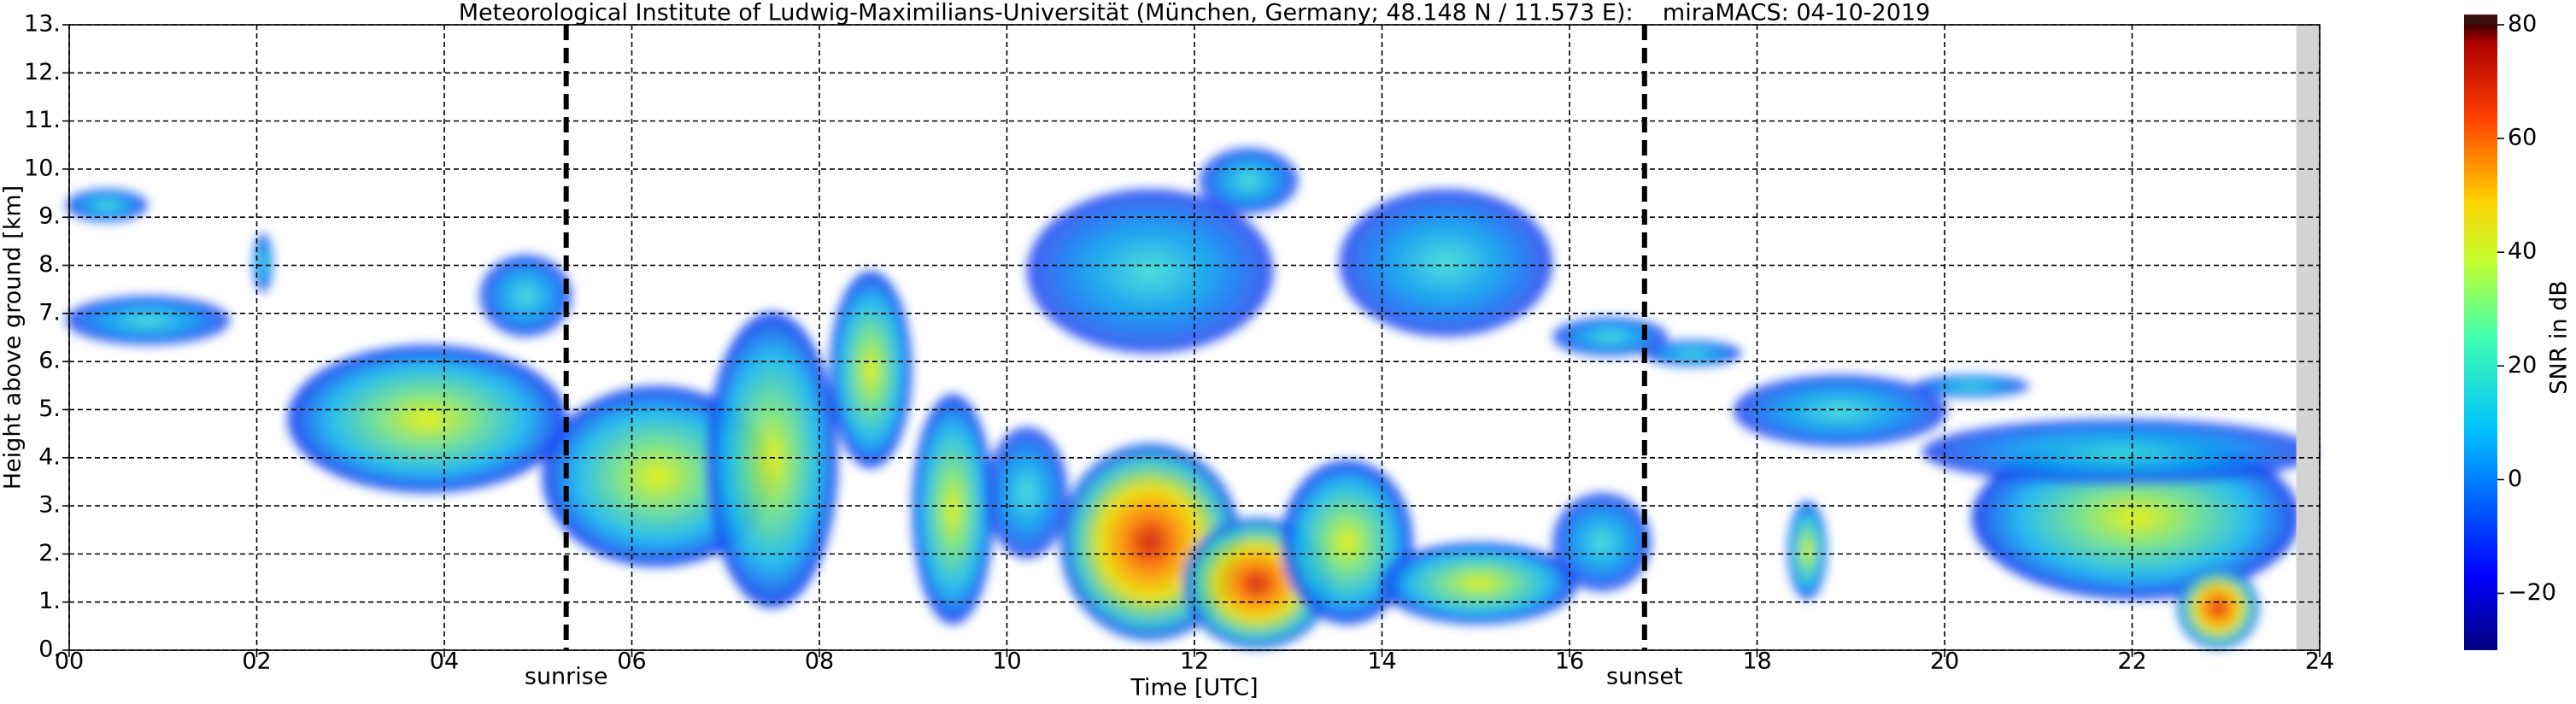 The height and width of the screenshot is (704, 2576). What do you see at coordinates (256, 661) in the screenshot?
I see `x-tick-label: 02` at bounding box center [256, 661].